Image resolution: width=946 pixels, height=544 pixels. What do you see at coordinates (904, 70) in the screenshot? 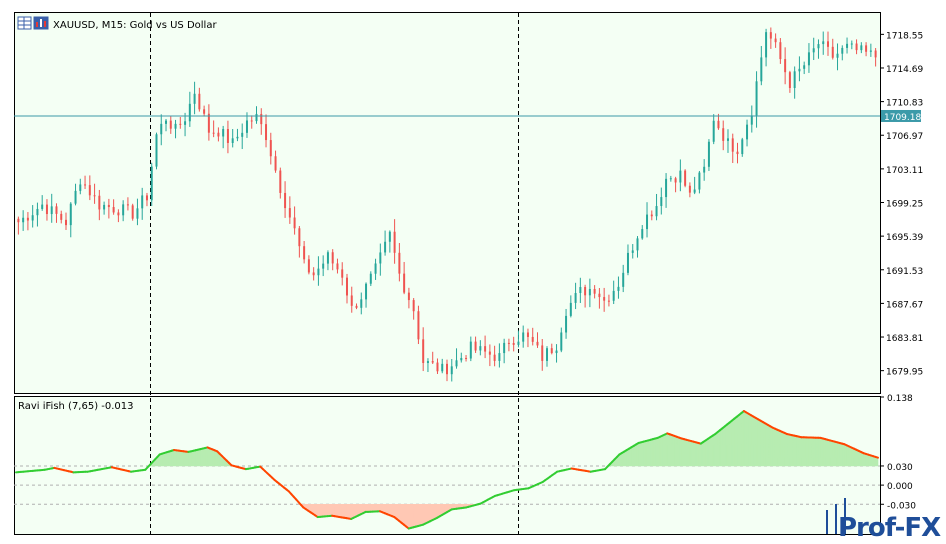
I see `price-tick-label: 1714.69` at bounding box center [904, 70].